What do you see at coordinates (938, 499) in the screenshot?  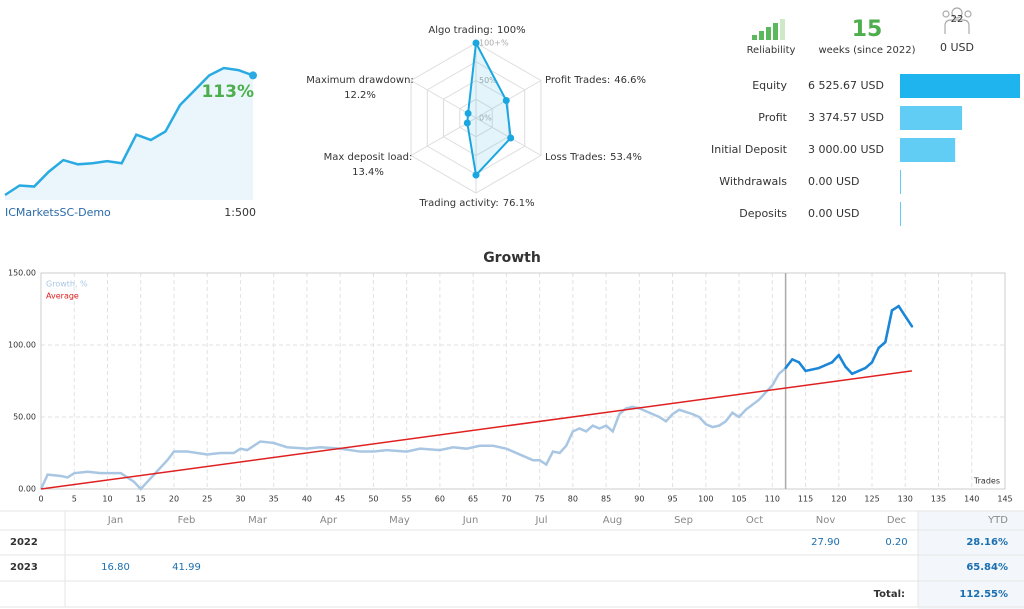 I see `x-tick-label: 135` at bounding box center [938, 499].